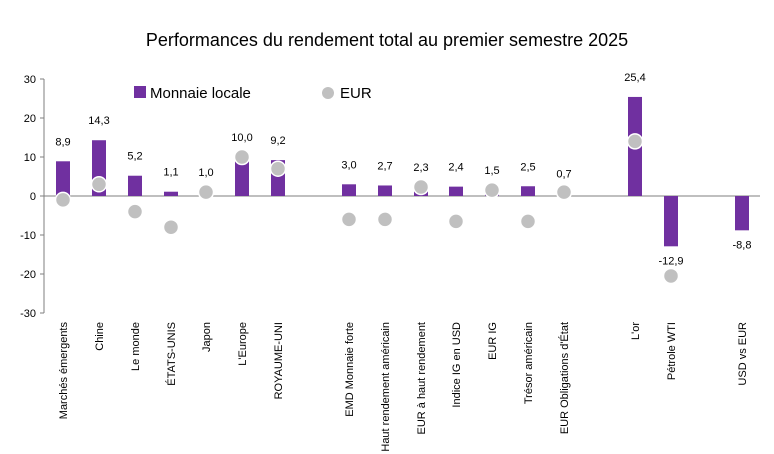  Describe the element at coordinates (743, 354) in the screenshot. I see `x-tick-label-usd-vs-eur: USD vs EUR` at that location.